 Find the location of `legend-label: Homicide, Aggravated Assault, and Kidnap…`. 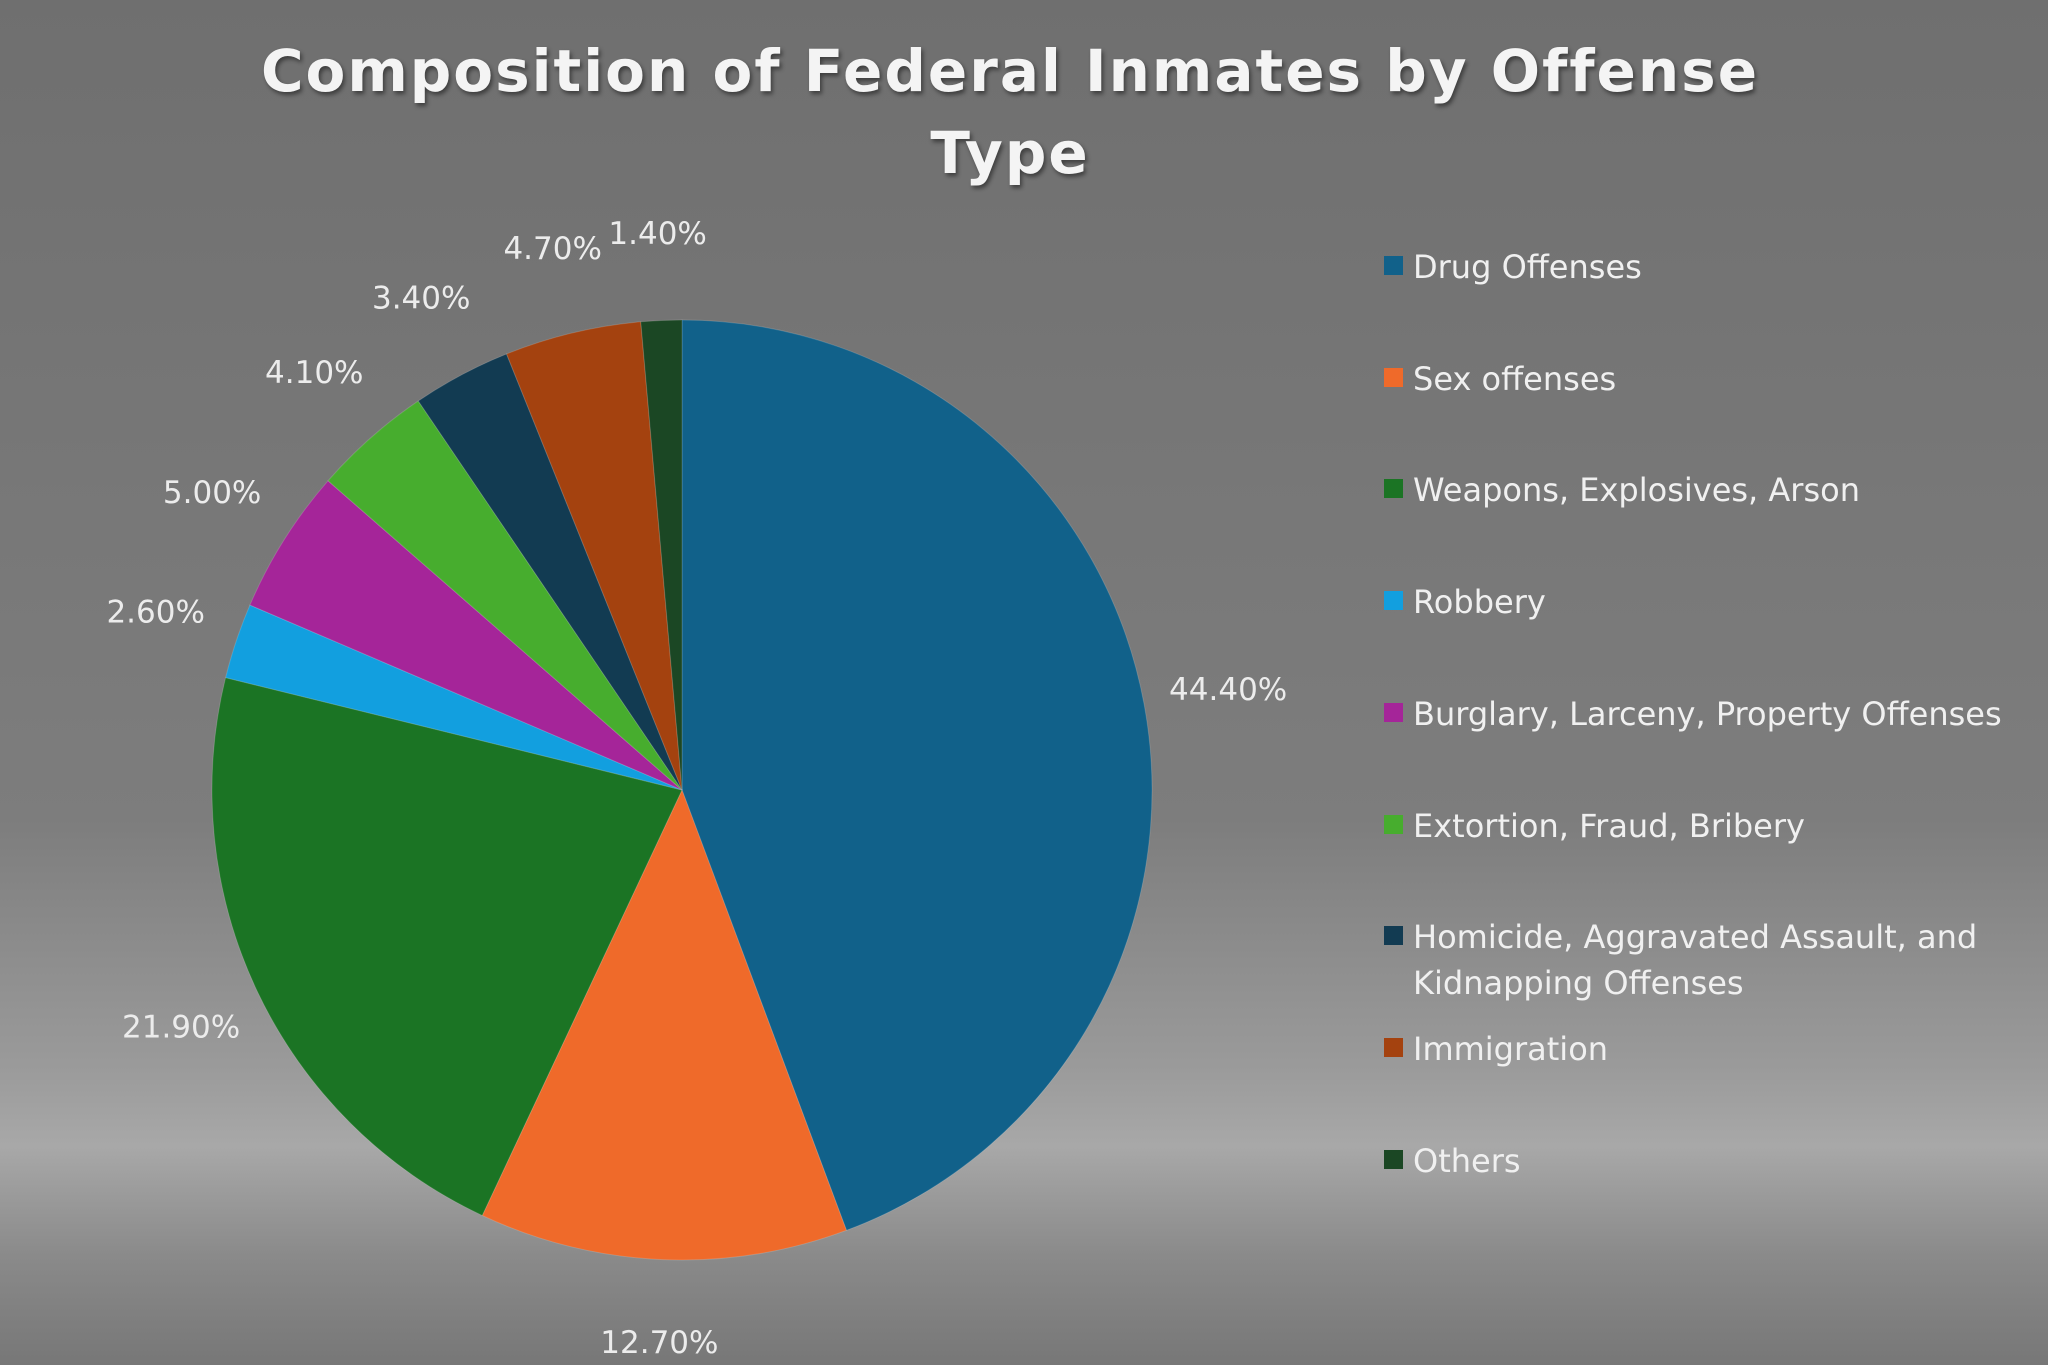

legend-label: Homicide, Aggravated Assault, and Kidnap… is located at coordinates (1695, 960).